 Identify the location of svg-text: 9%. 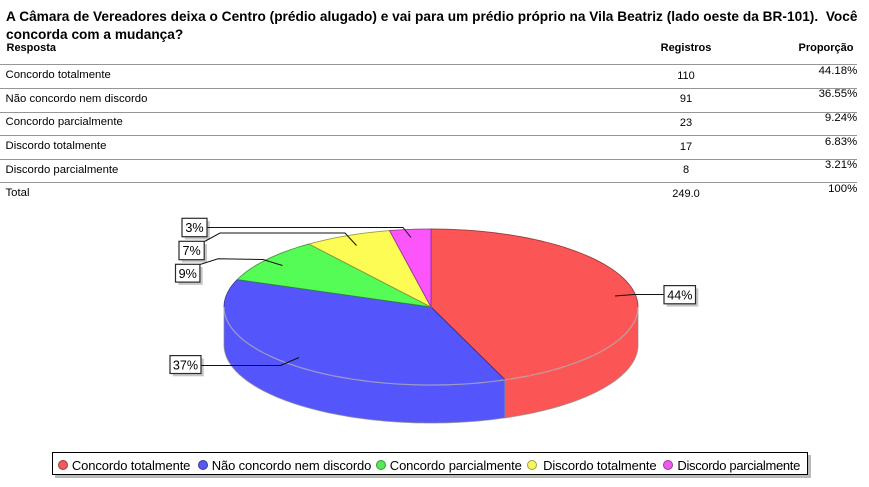
(188, 274).